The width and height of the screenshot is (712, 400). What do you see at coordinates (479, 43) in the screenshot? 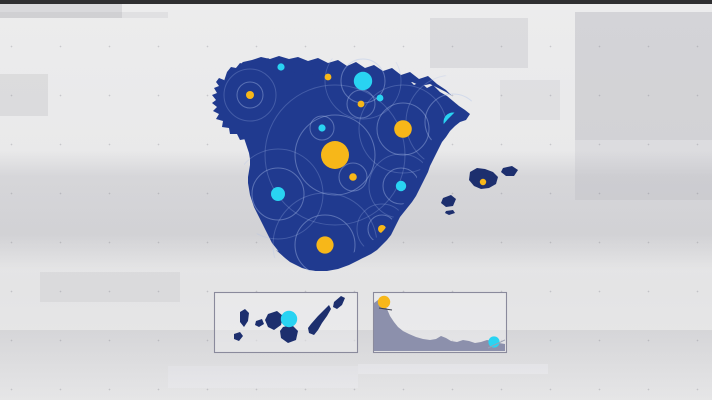
I see `background-panel-center-mid` at bounding box center [479, 43].